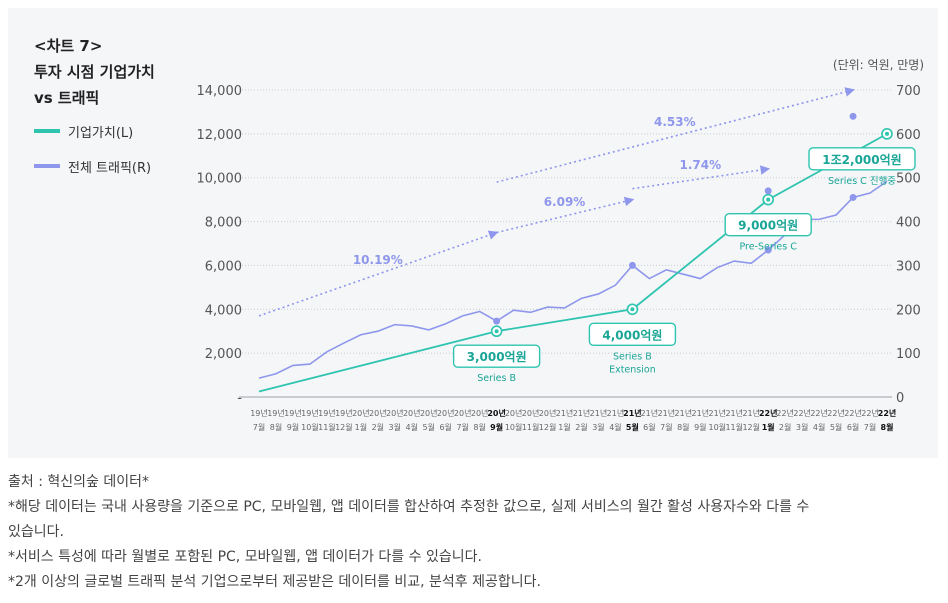  Describe the element at coordinates (496, 378) in the screenshot. I see `valuation-label-sub: Series B` at that location.